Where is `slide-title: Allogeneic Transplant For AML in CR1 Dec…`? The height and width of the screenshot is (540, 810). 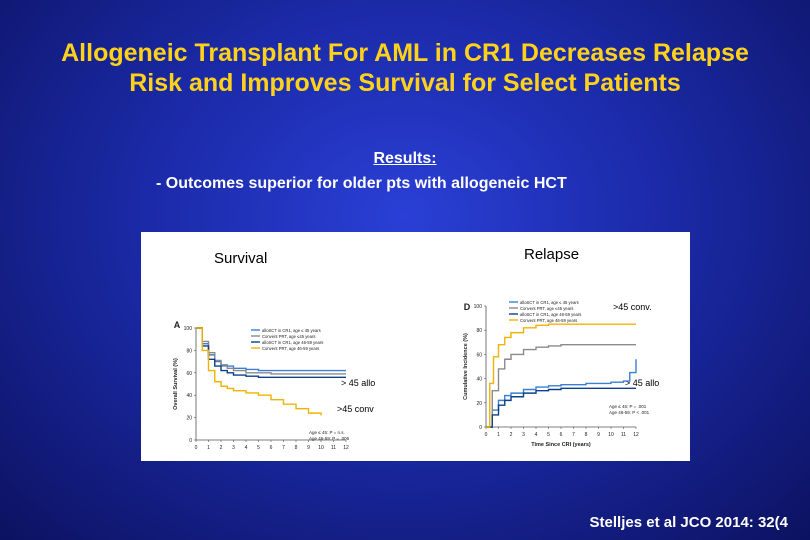 slide-title: Allogeneic Transplant For AML in CR1 Dec… is located at coordinates (405, 68).